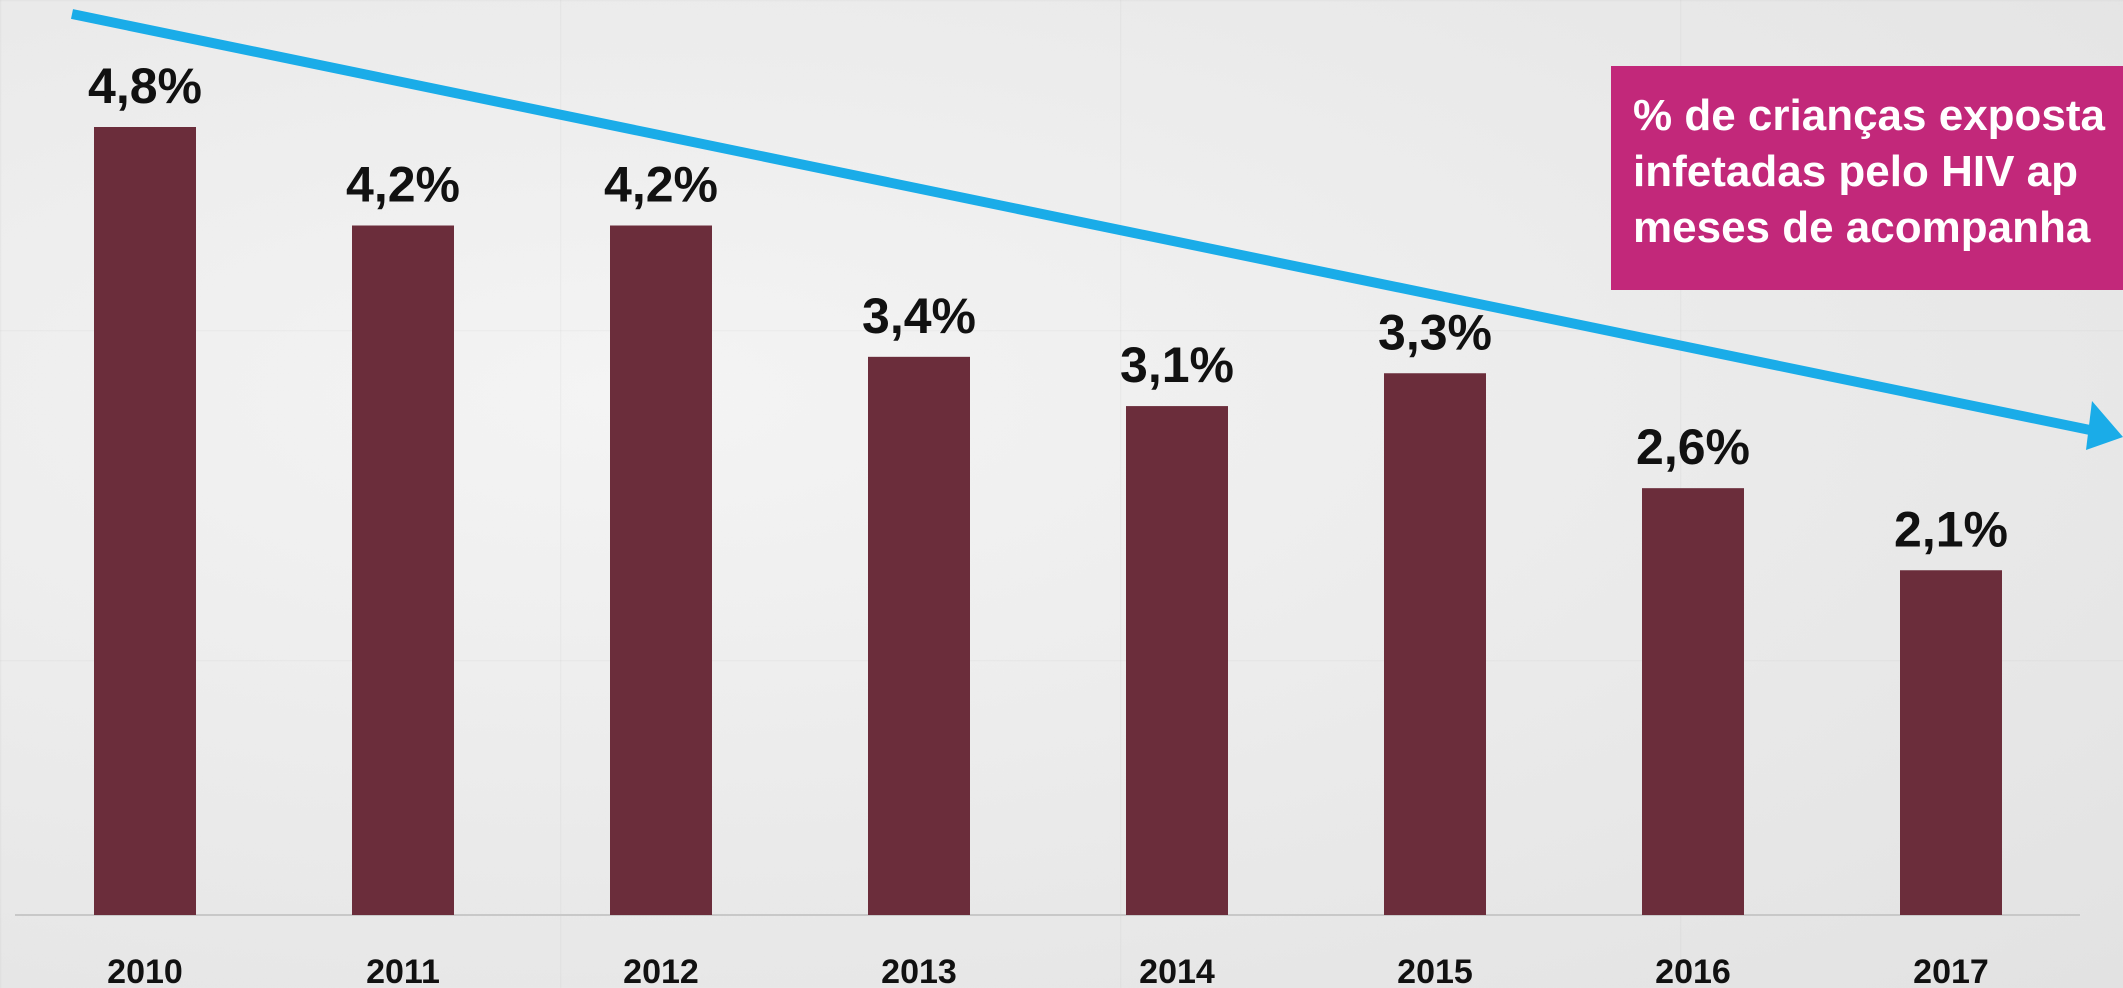  I want to click on x-tick-2010: 2010, so click(145, 970).